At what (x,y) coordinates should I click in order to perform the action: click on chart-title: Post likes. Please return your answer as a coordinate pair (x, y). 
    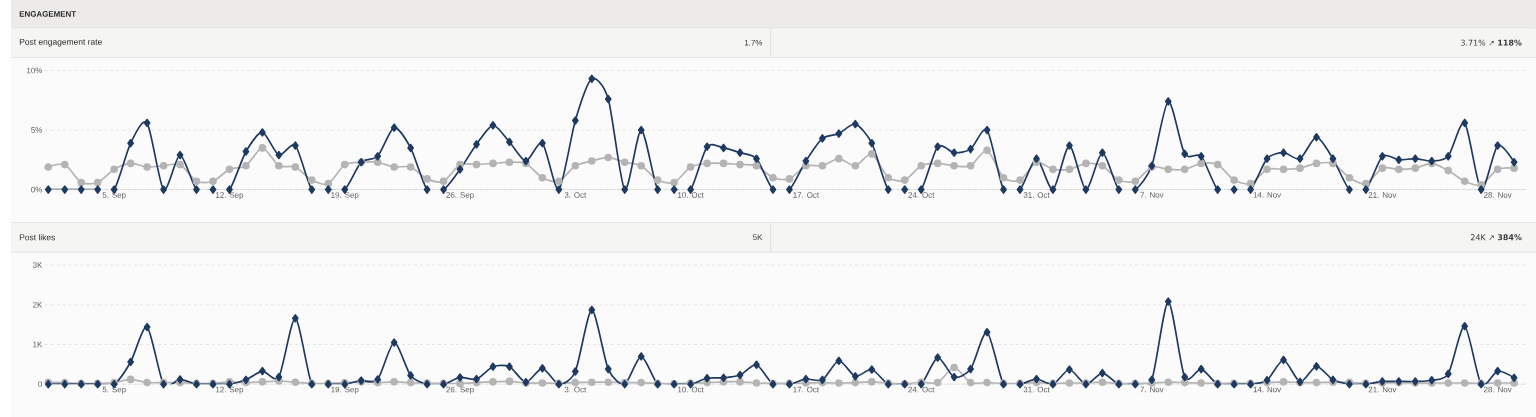
    Looking at the image, I should click on (37, 237).